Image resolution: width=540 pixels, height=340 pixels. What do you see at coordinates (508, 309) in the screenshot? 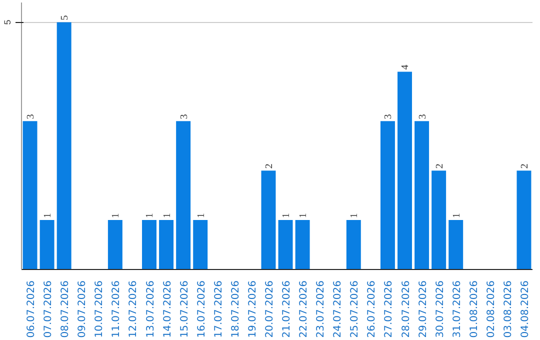
I see `x-tick-label: 03.08.2026` at bounding box center [508, 309].